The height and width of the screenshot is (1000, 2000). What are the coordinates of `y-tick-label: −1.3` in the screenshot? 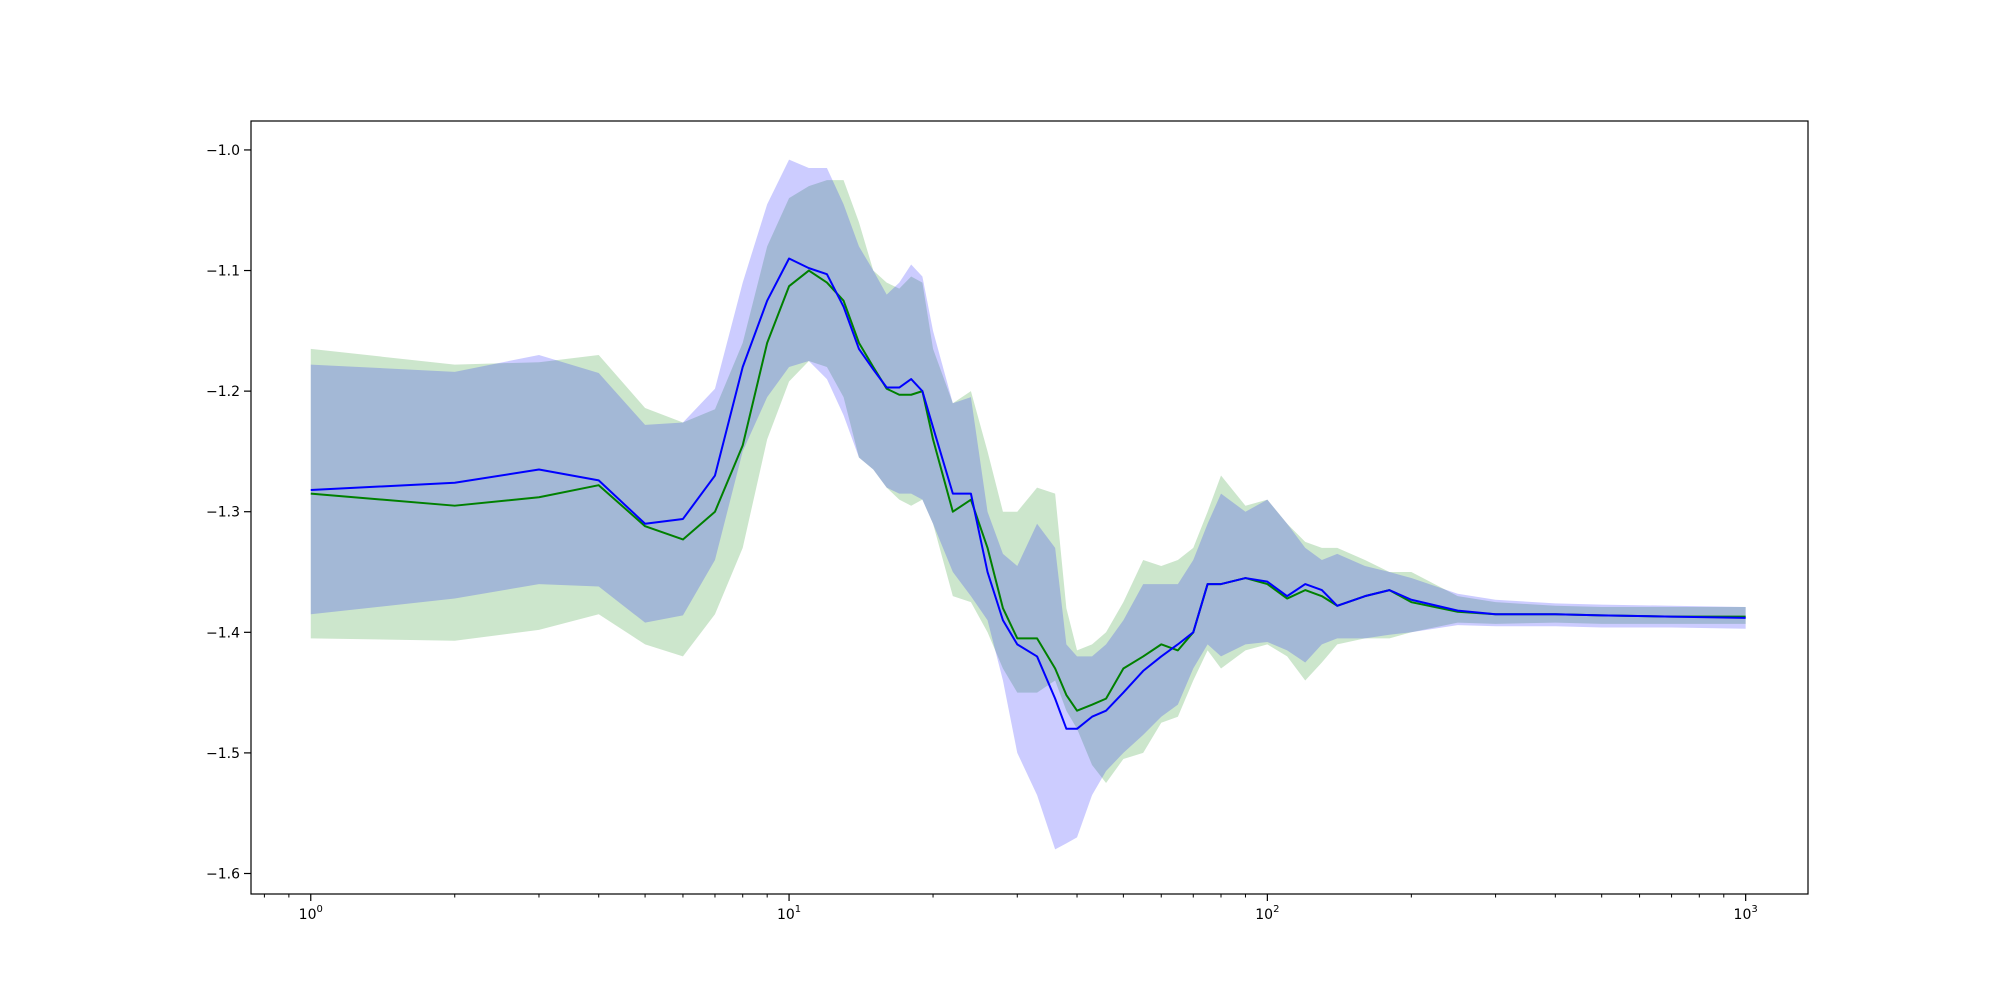 It's located at (223, 513).